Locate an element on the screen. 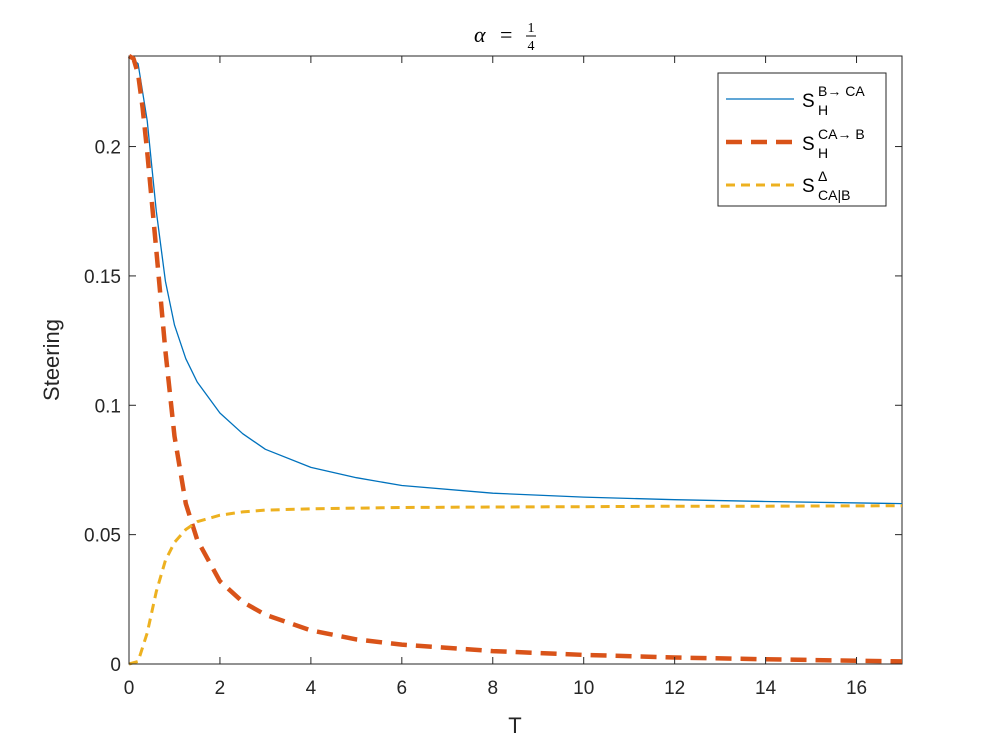  x-tick-label: 8 is located at coordinates (492, 688).